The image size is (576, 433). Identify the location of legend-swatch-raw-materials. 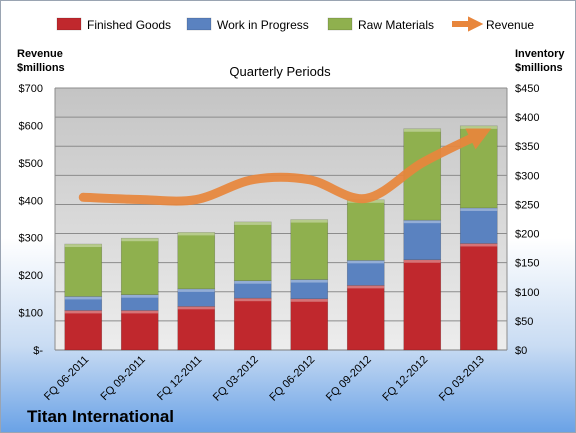
(340, 24).